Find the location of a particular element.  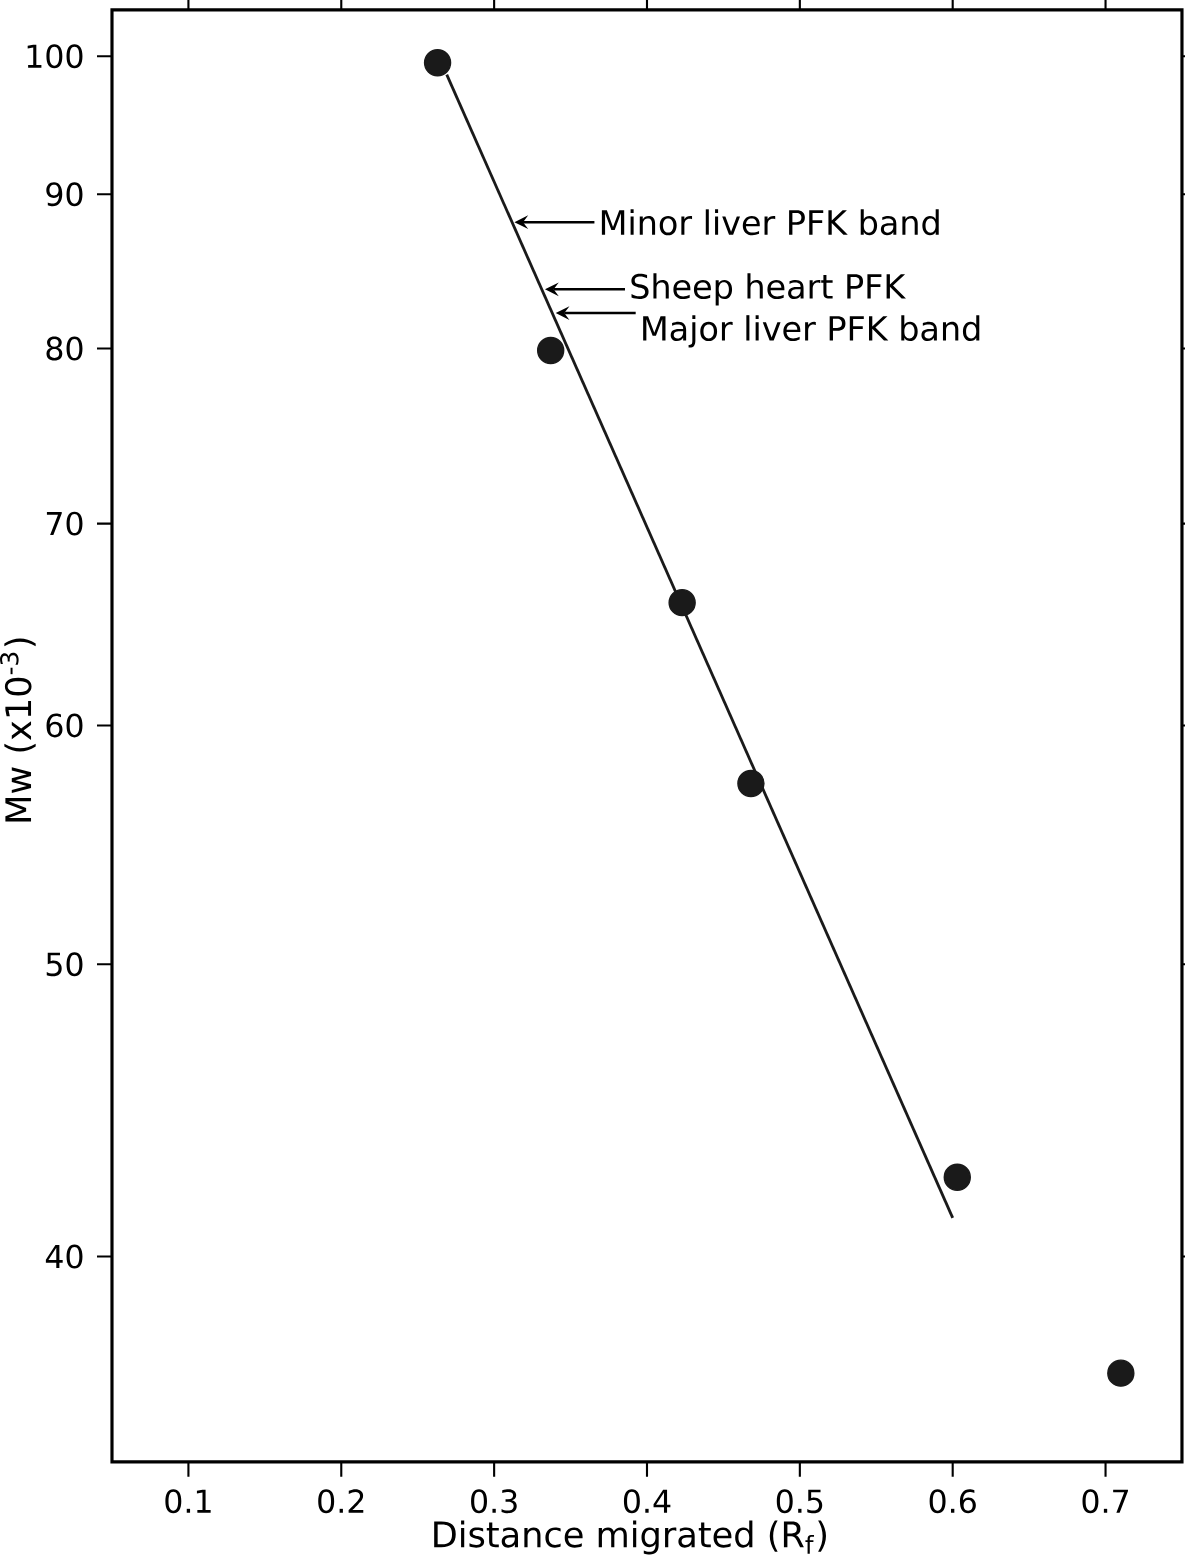

annotation: Minor liver PFK band is located at coordinates (770, 222).